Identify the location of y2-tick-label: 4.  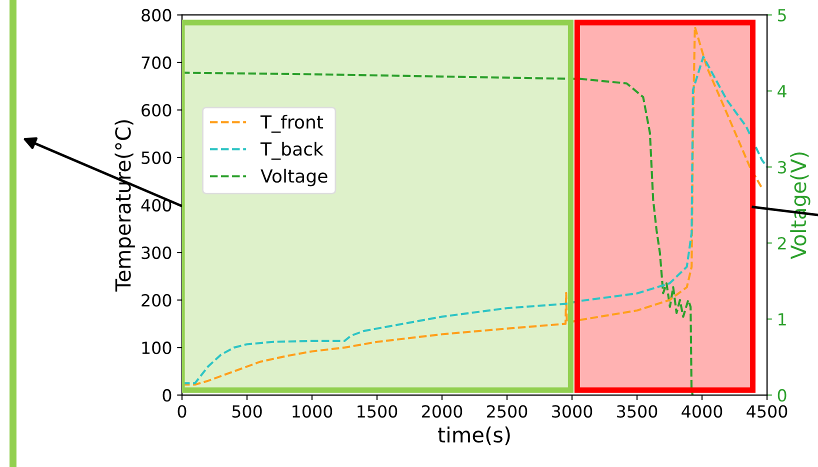
(782, 91).